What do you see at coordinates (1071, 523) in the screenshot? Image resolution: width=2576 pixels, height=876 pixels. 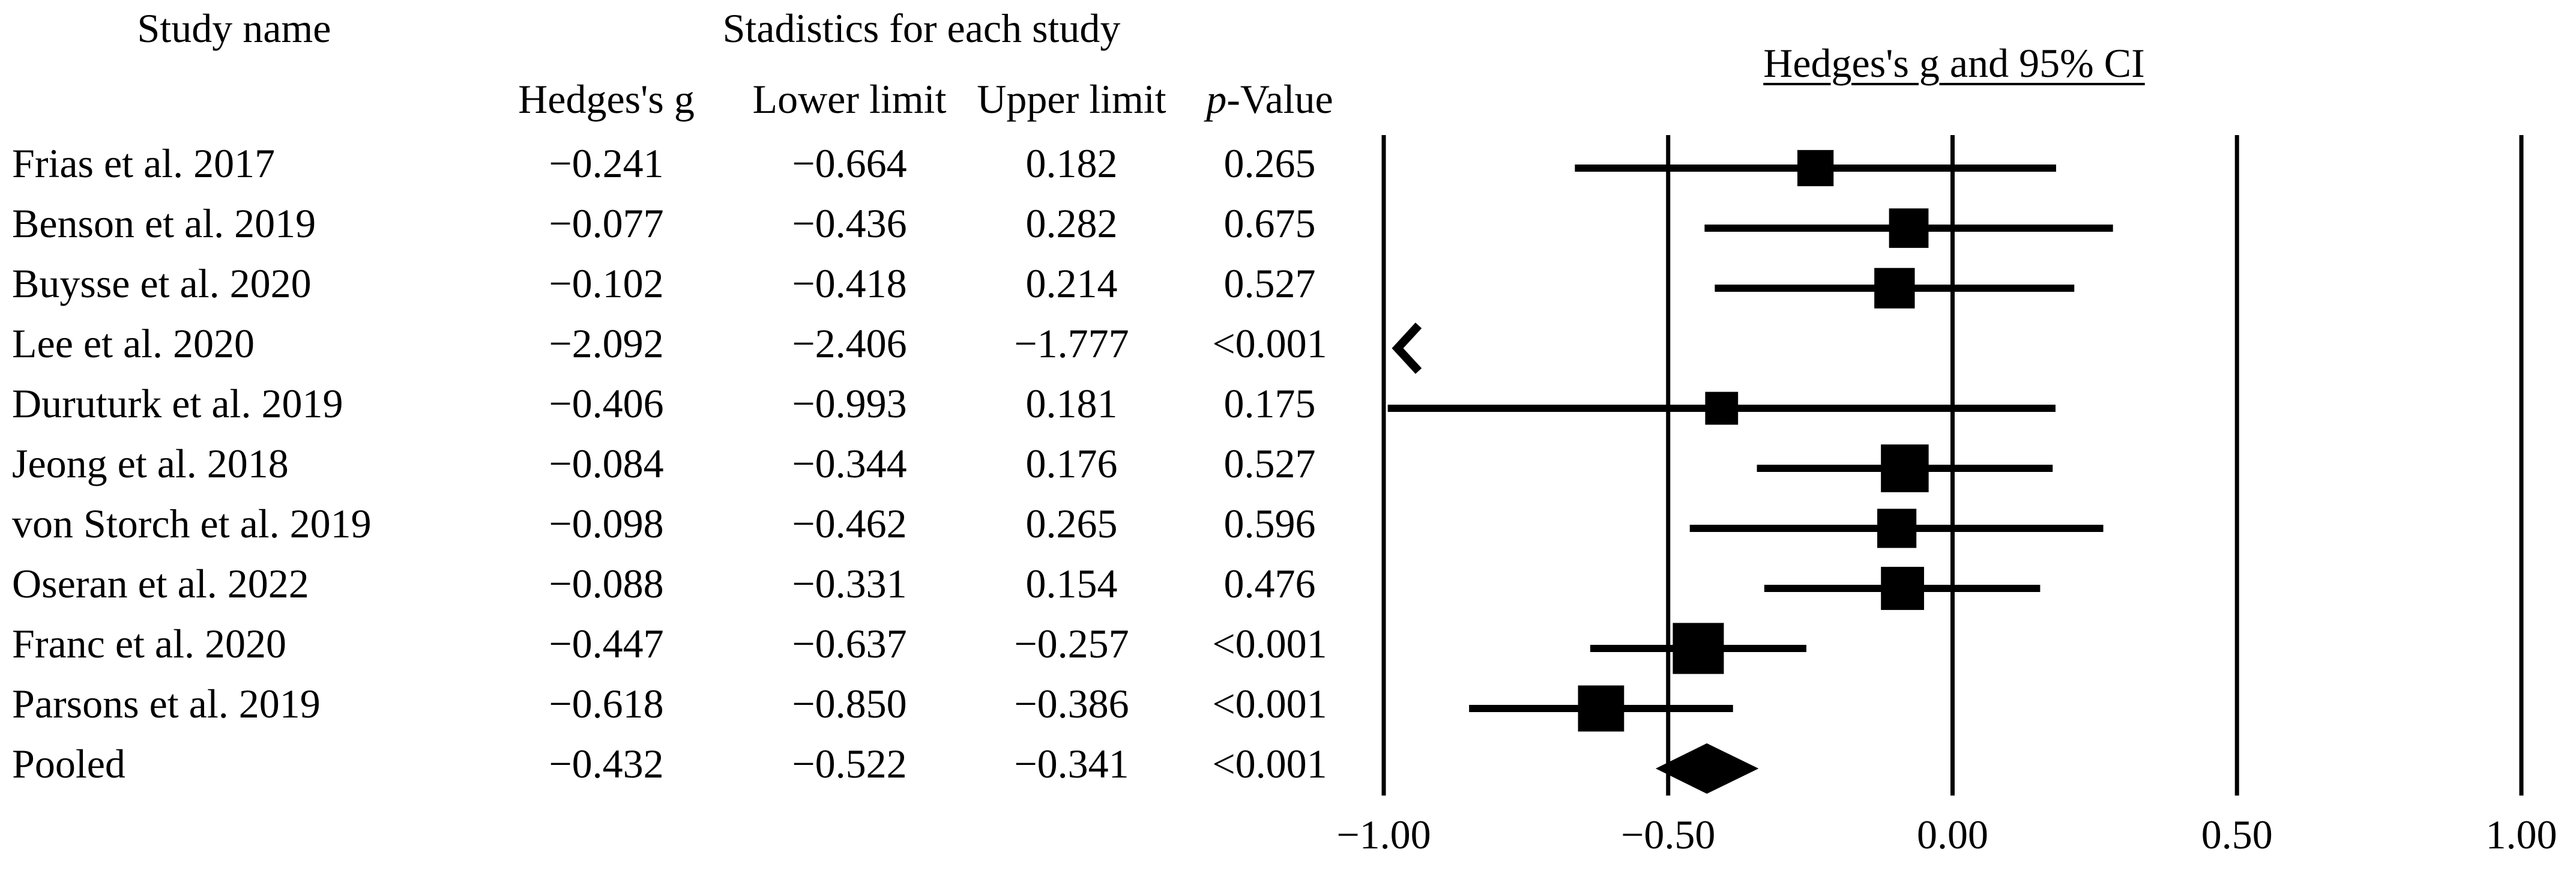 I see `upper-limit-value: 0.265` at bounding box center [1071, 523].